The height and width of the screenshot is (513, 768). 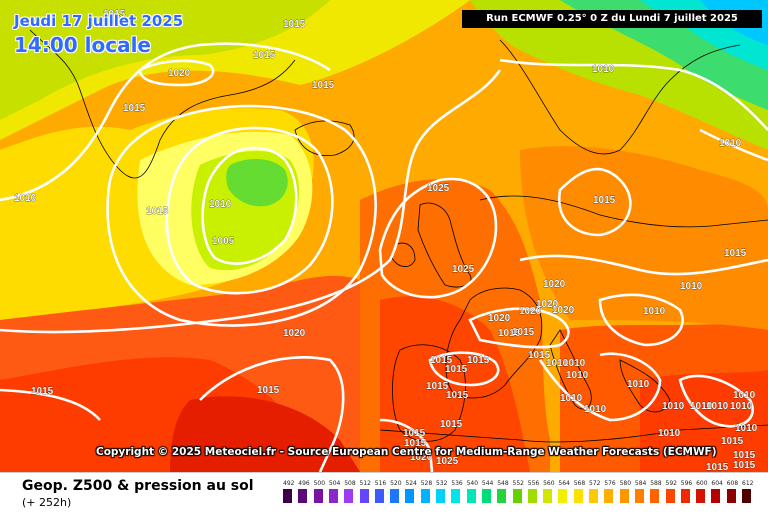 I want to click on scale-label: 512, so click(x=365, y=483).